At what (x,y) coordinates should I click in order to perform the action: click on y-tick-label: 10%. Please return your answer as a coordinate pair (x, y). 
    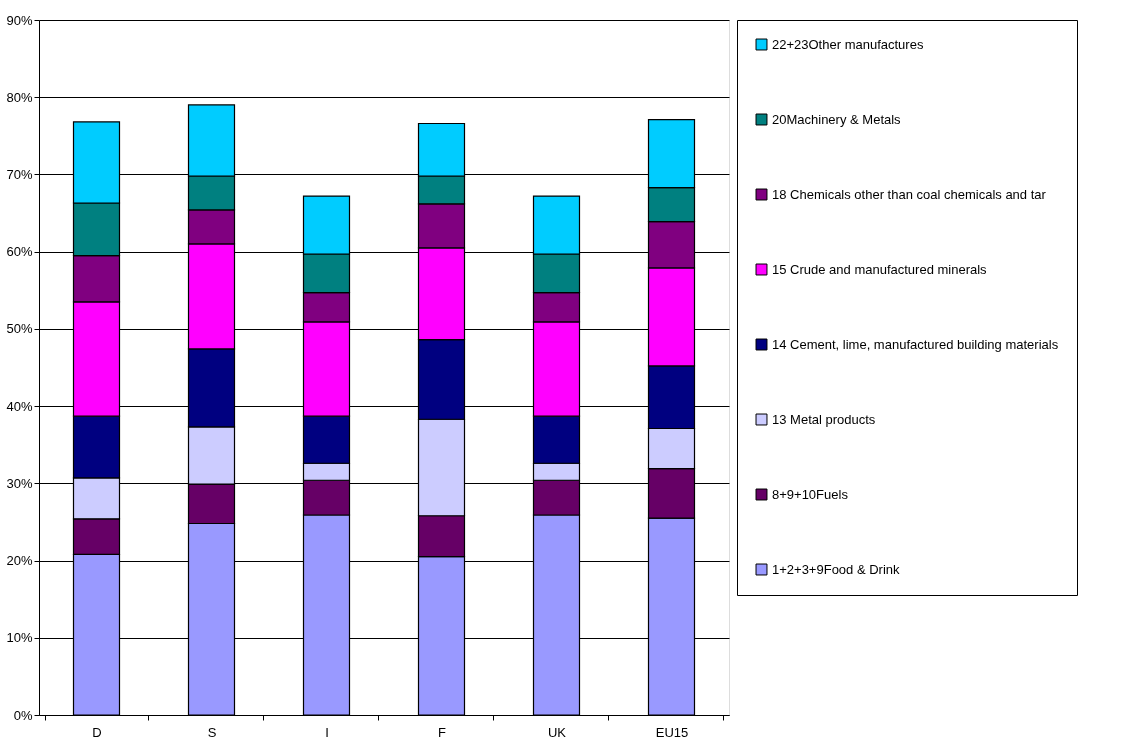
    Looking at the image, I should click on (19, 638).